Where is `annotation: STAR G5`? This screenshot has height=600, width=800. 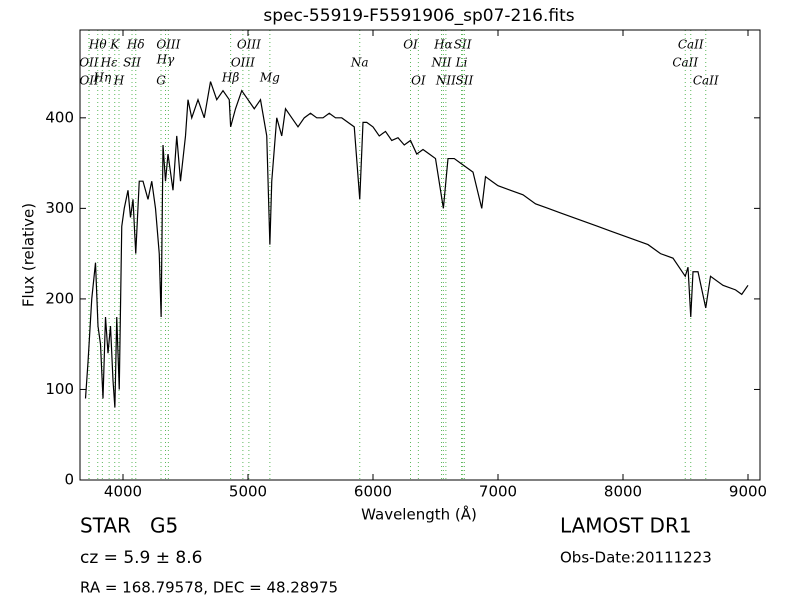
annotation: STAR G5 is located at coordinates (129, 526).